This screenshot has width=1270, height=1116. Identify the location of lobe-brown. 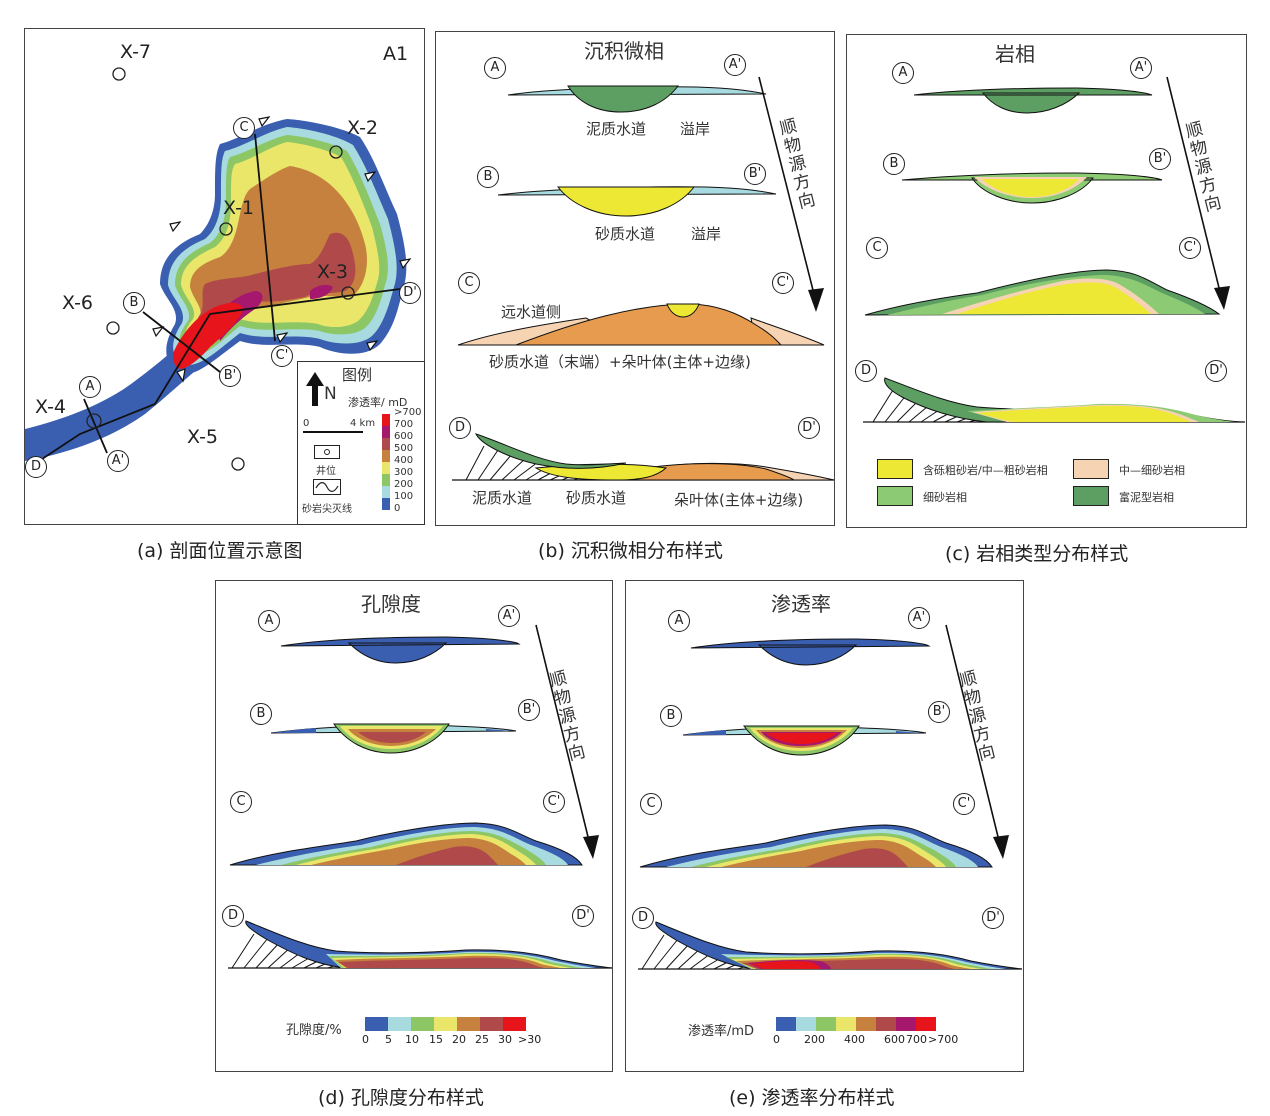
(276, 284).